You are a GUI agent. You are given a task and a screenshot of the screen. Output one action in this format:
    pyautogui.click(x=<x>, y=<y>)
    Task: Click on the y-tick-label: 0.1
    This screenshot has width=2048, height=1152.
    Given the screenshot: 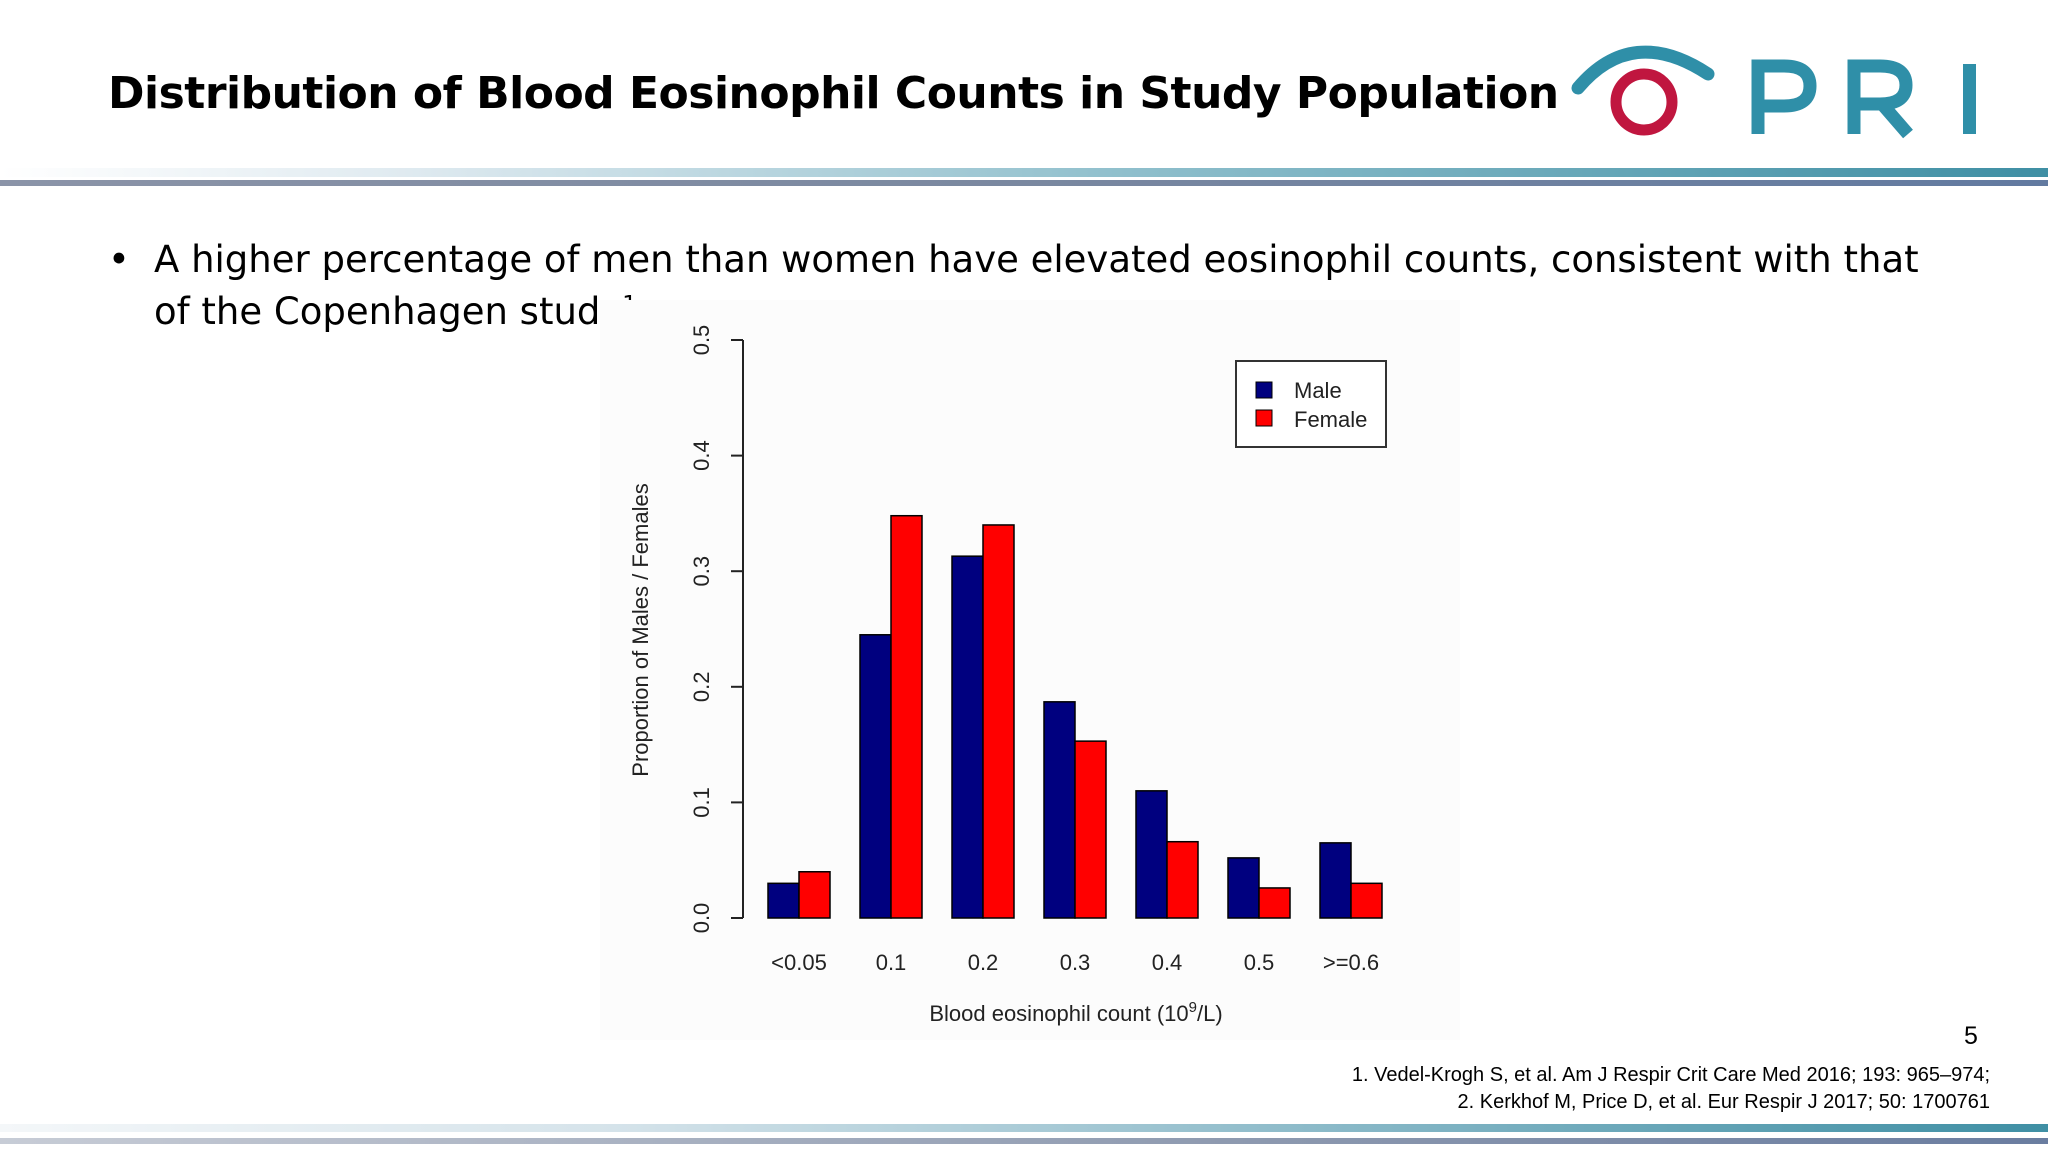 What is the action you would take?
    pyautogui.click(x=701, y=802)
    